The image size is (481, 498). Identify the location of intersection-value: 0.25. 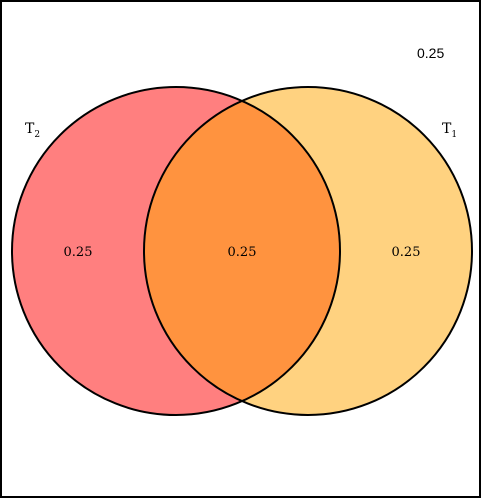
(242, 252).